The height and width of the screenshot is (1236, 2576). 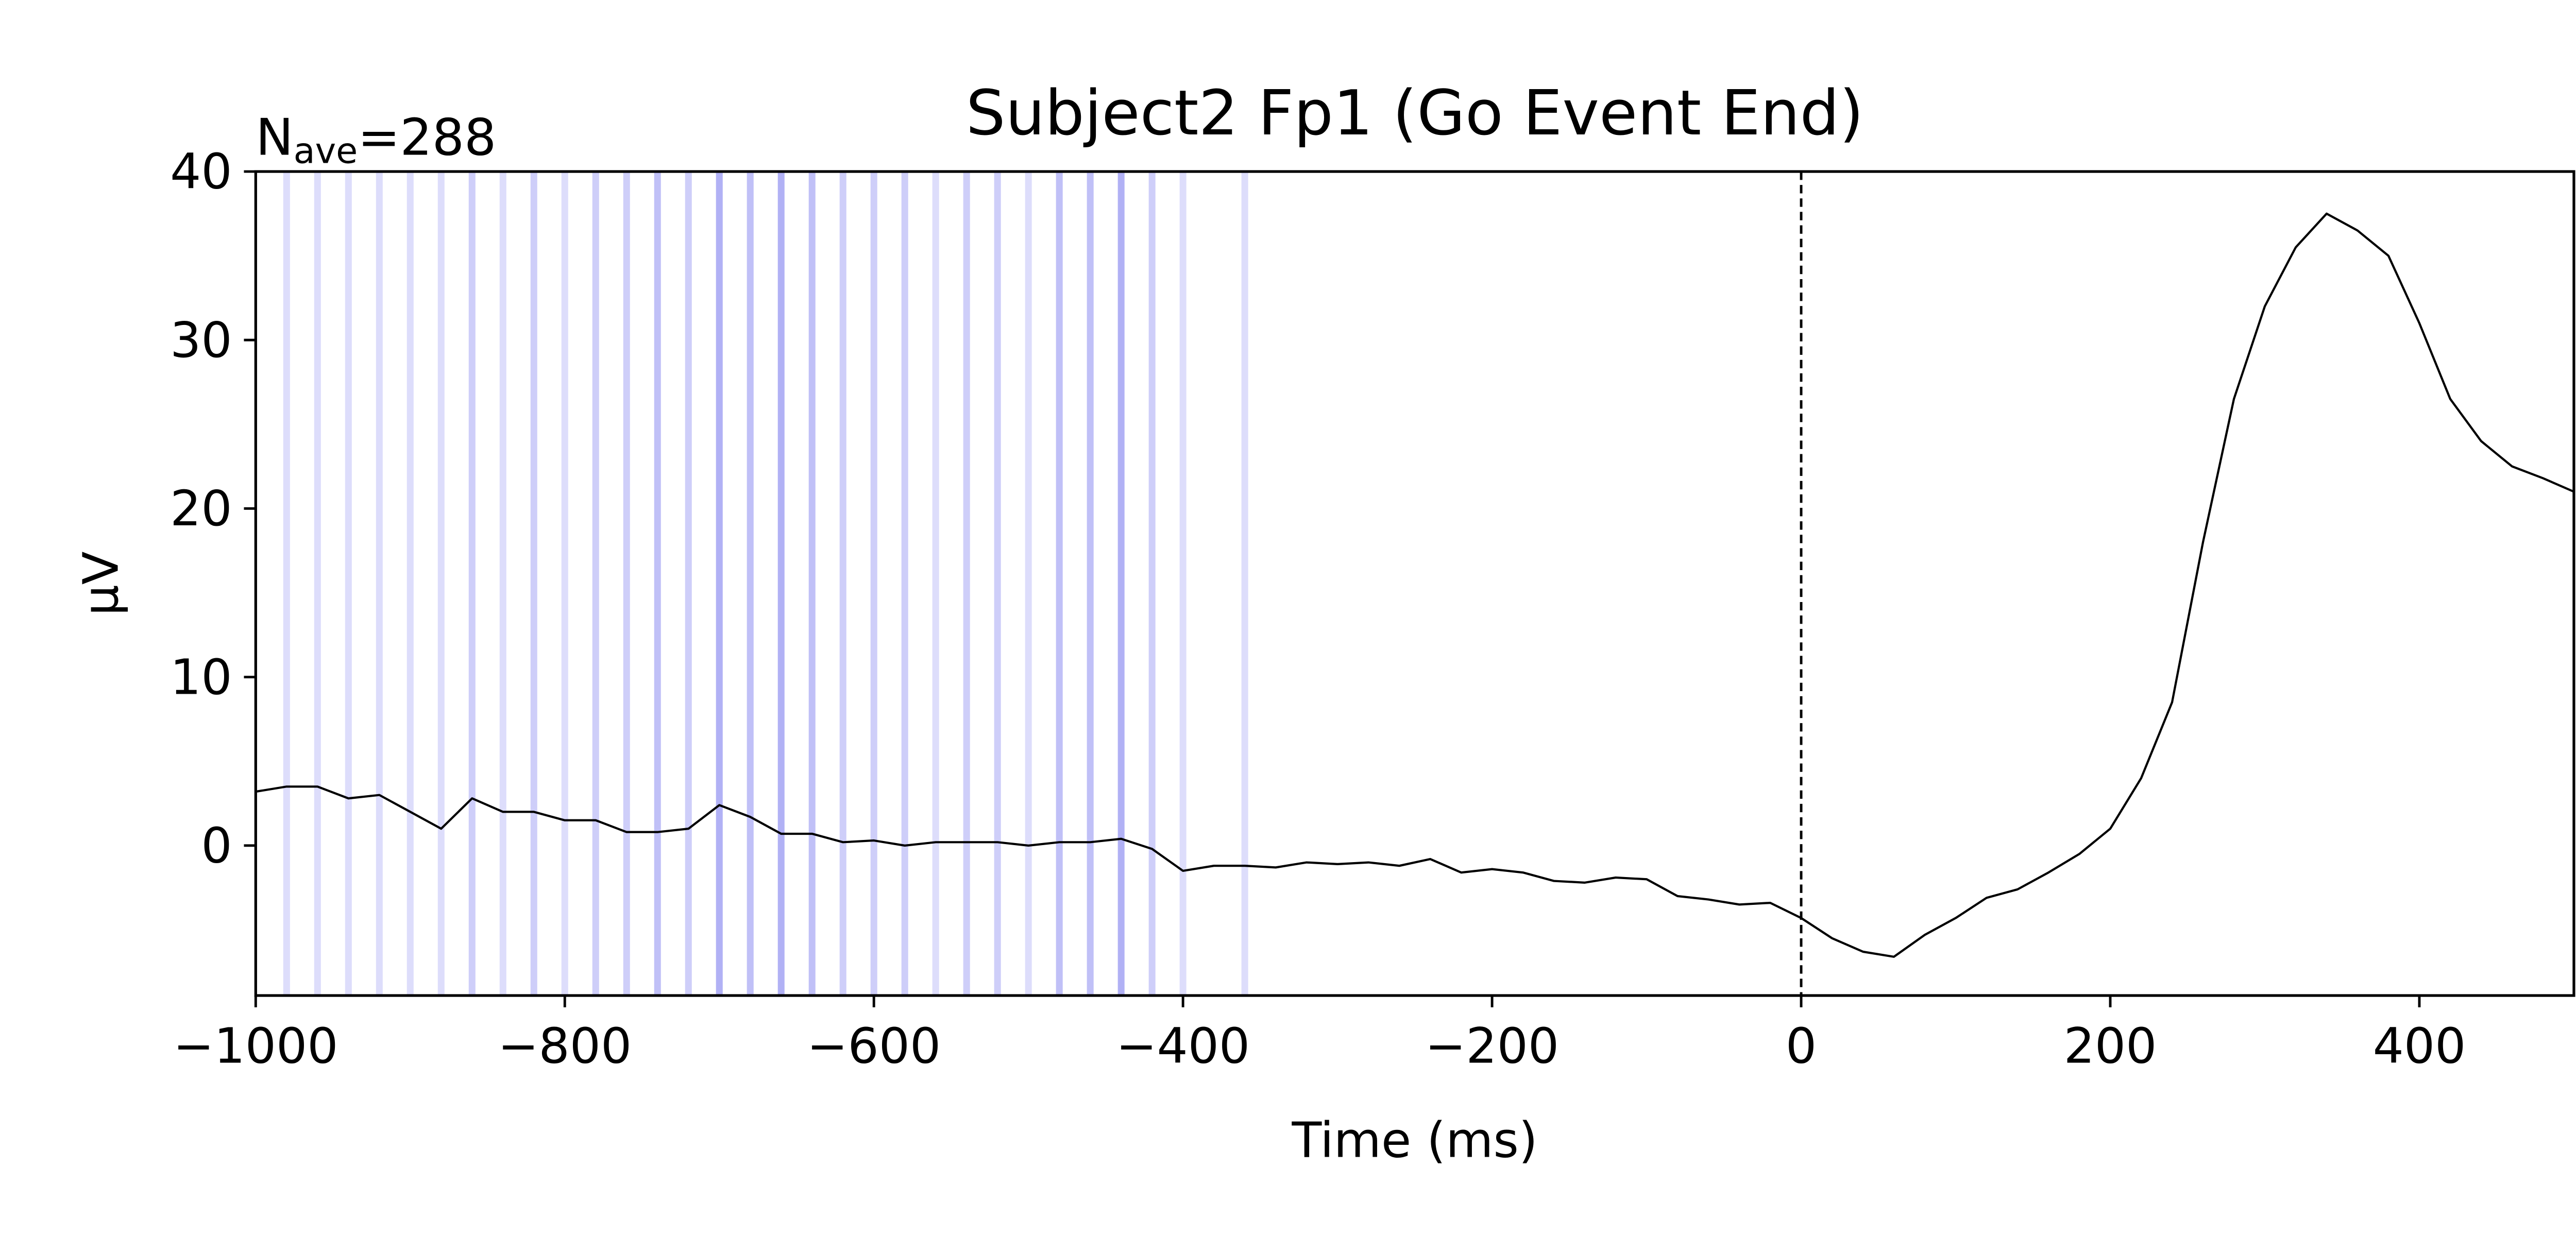 I want to click on x-tick-label: −200, so click(x=1492, y=1046).